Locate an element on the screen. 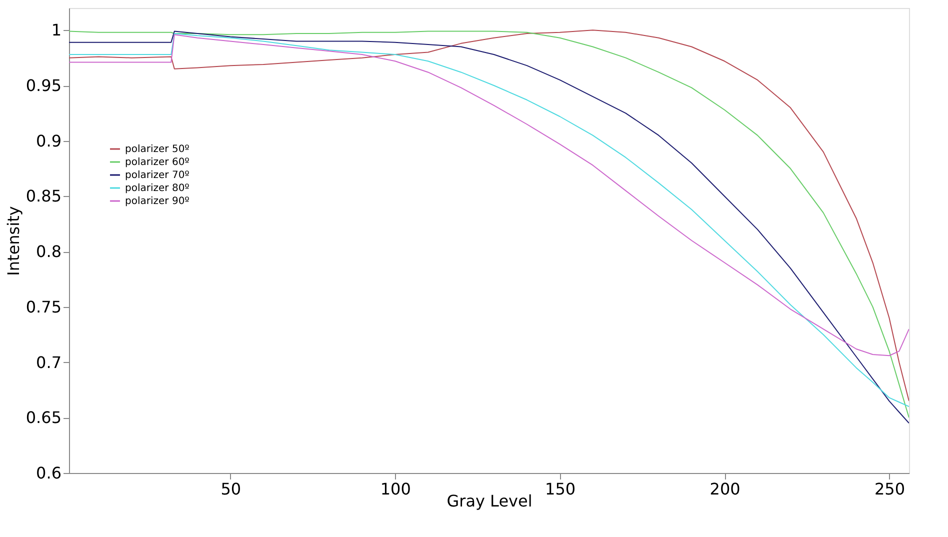 The height and width of the screenshot is (537, 948). x-axis-title: Gray Level is located at coordinates (489, 501).